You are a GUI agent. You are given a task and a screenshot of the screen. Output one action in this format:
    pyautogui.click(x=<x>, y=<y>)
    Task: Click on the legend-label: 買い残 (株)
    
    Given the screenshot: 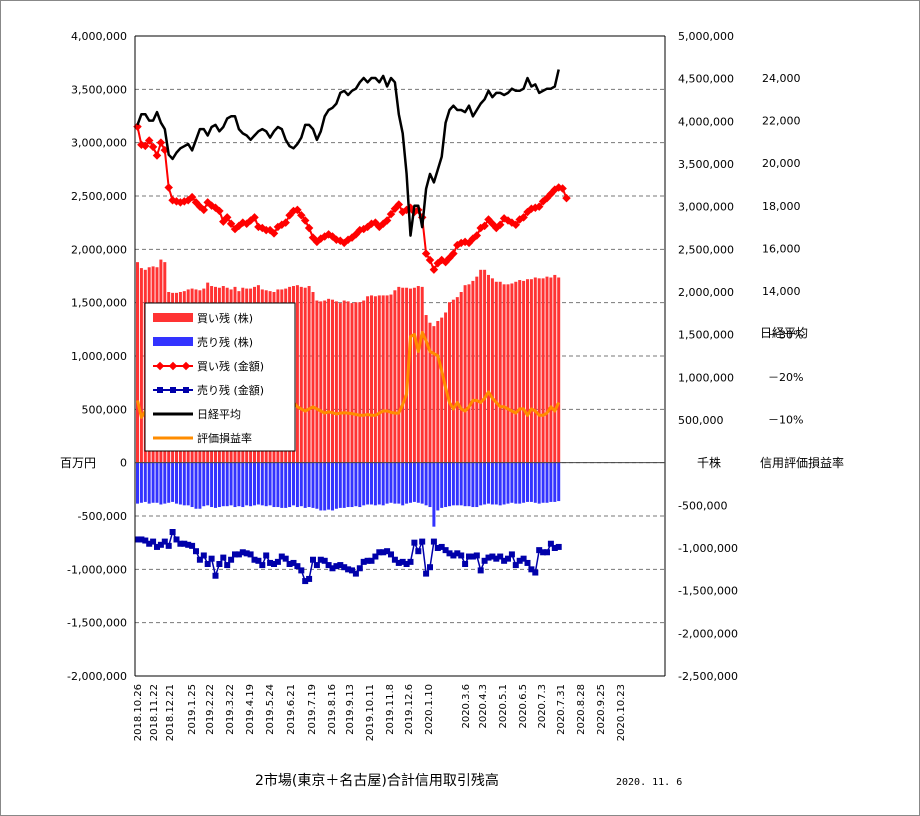 What is the action you would take?
    pyautogui.click(x=225, y=318)
    